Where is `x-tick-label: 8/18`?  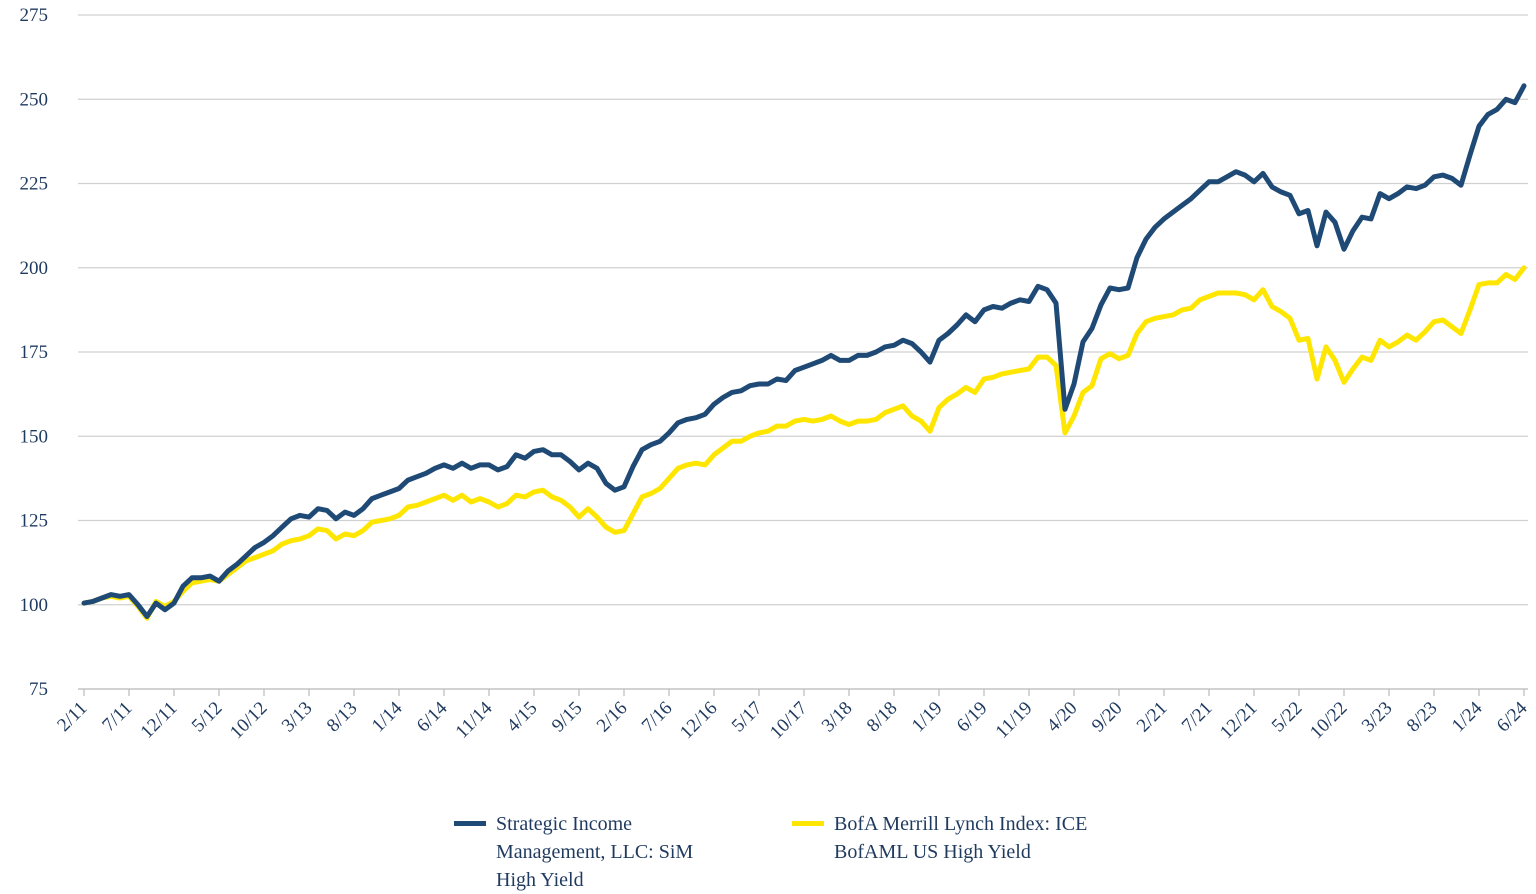 x-tick-label: 8/18 is located at coordinates (882, 717).